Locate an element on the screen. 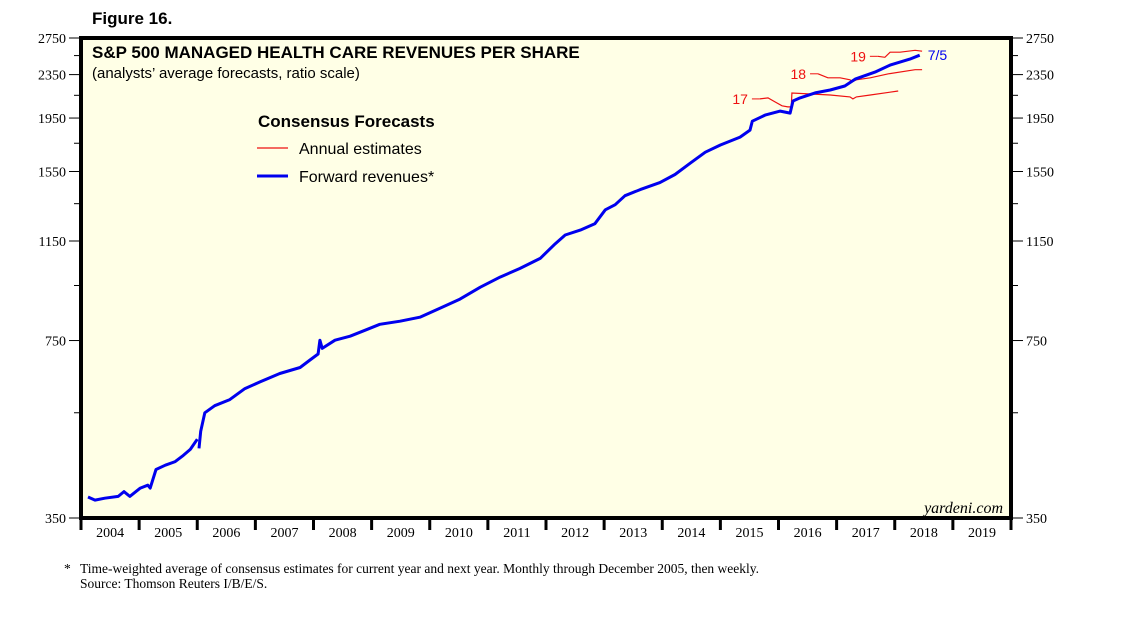 The height and width of the screenshot is (621, 1138). y-tick-label-left: 350 is located at coordinates (55, 519).